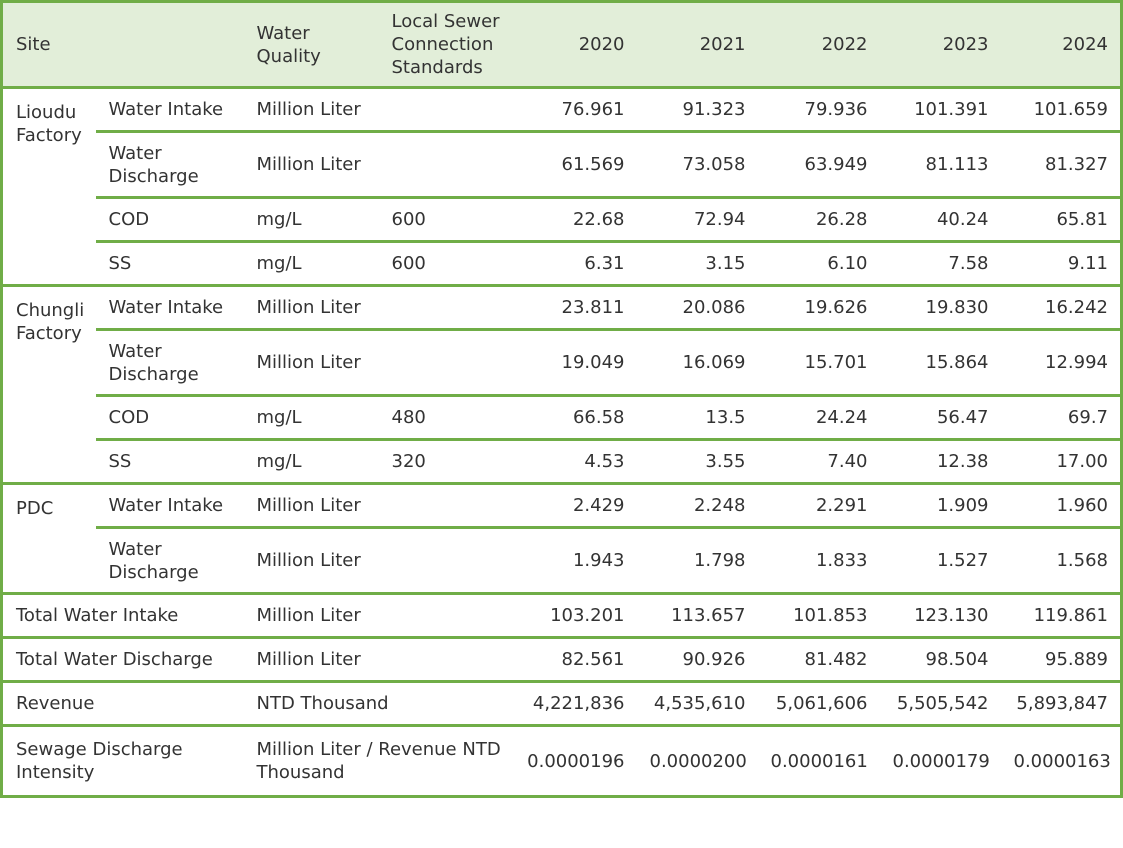 The height and width of the screenshot is (848, 1123). Describe the element at coordinates (818, 165) in the screenshot. I see `row-value: 63.949` at that location.